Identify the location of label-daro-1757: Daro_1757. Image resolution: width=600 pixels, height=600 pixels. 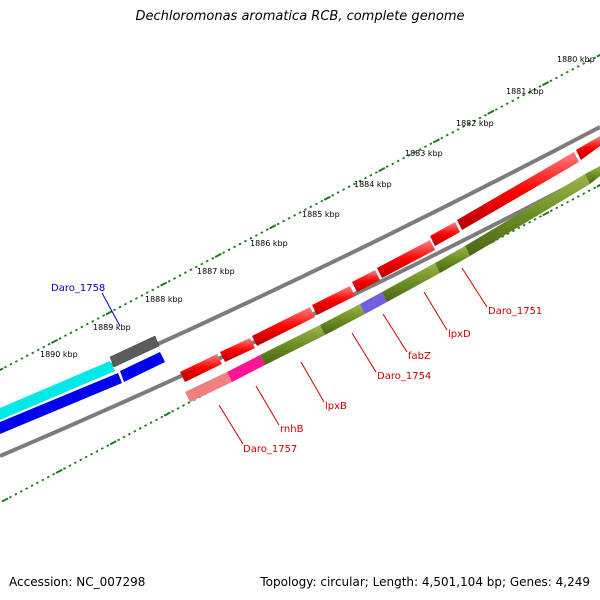
(270, 449).